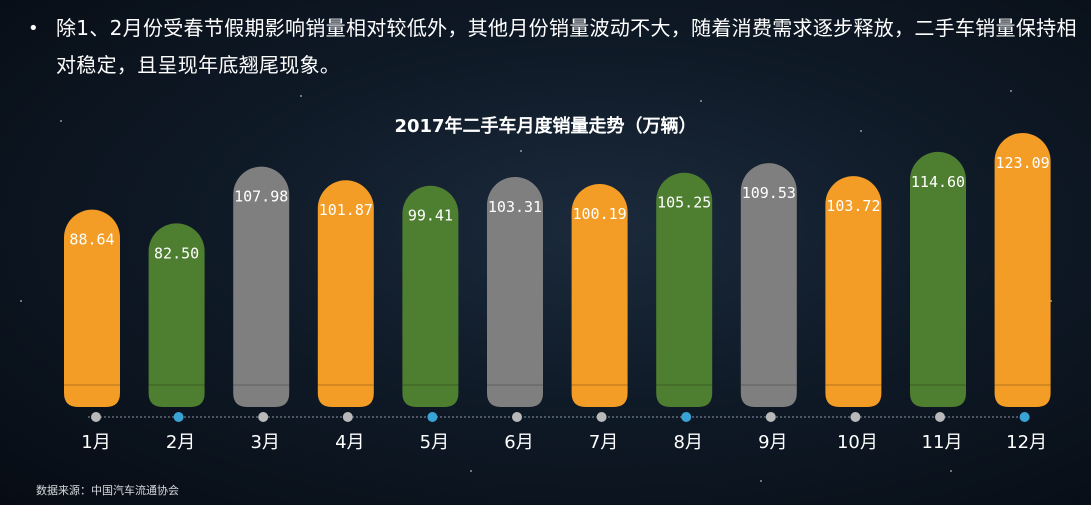 The image size is (1091, 505). What do you see at coordinates (349, 442) in the screenshot?
I see `tick-label: 4月` at bounding box center [349, 442].